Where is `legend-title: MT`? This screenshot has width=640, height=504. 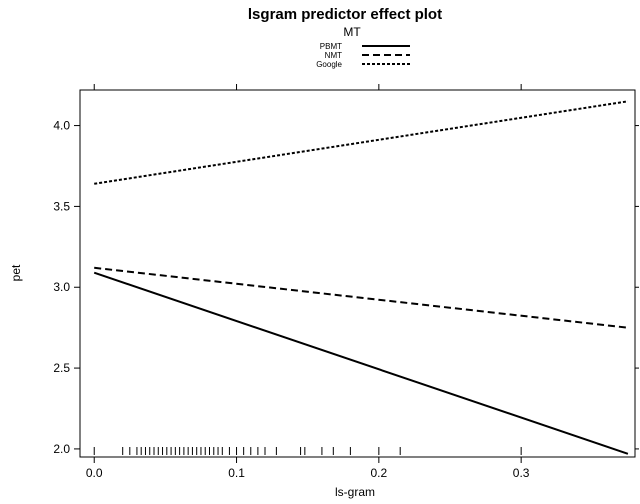 legend-title: MT is located at coordinates (352, 32).